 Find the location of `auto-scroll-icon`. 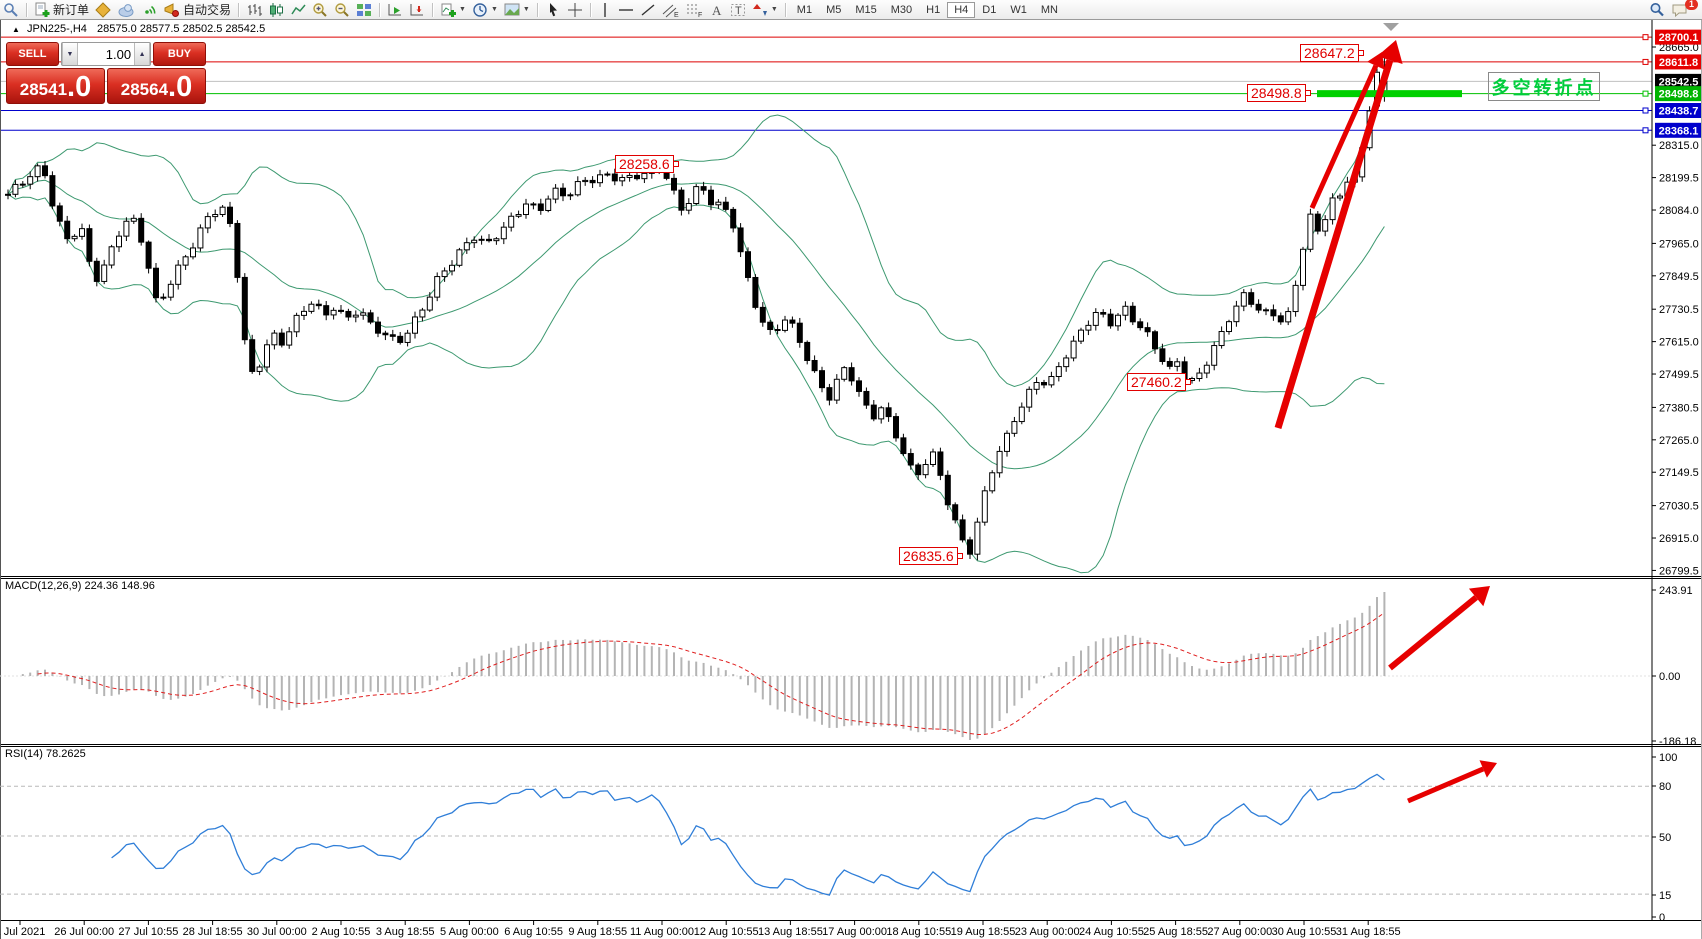

auto-scroll-icon is located at coordinates (395, 9).